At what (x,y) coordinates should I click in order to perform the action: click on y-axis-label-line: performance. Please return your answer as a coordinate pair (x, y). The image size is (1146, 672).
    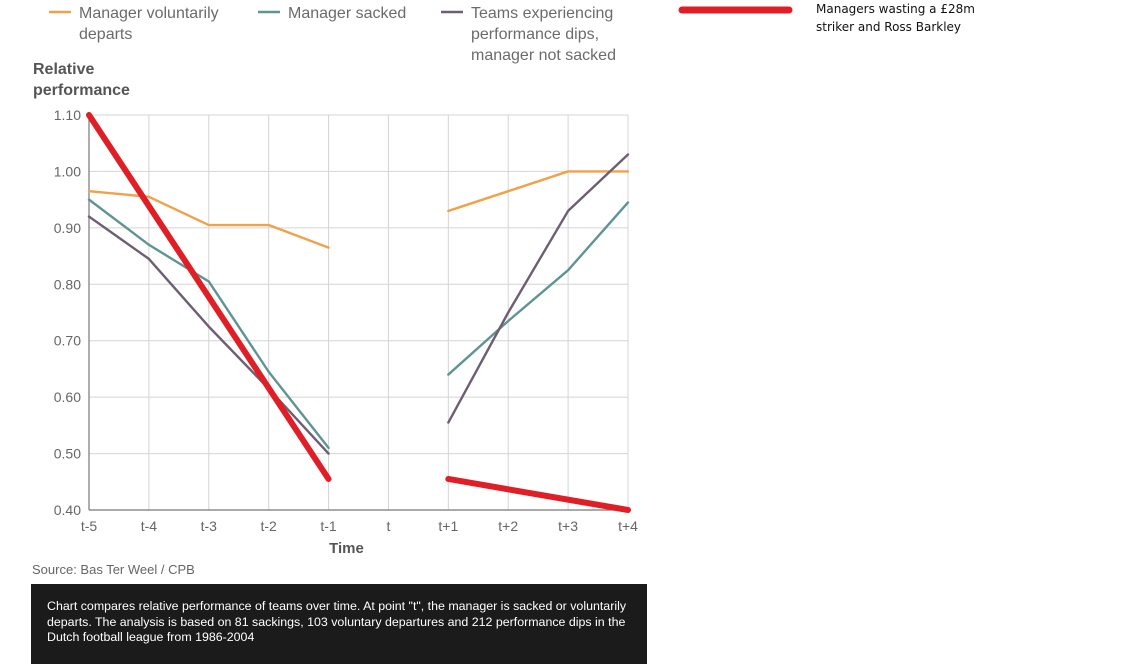
    Looking at the image, I should click on (81, 90).